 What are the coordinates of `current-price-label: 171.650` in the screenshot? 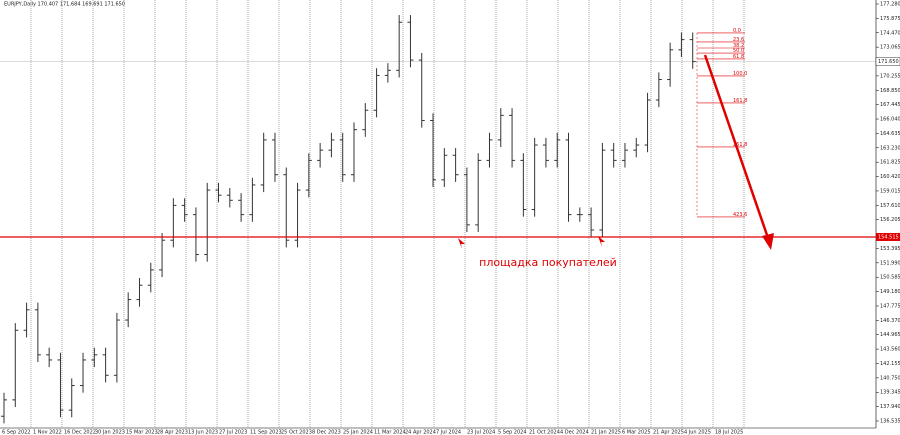 It's located at (888, 62).